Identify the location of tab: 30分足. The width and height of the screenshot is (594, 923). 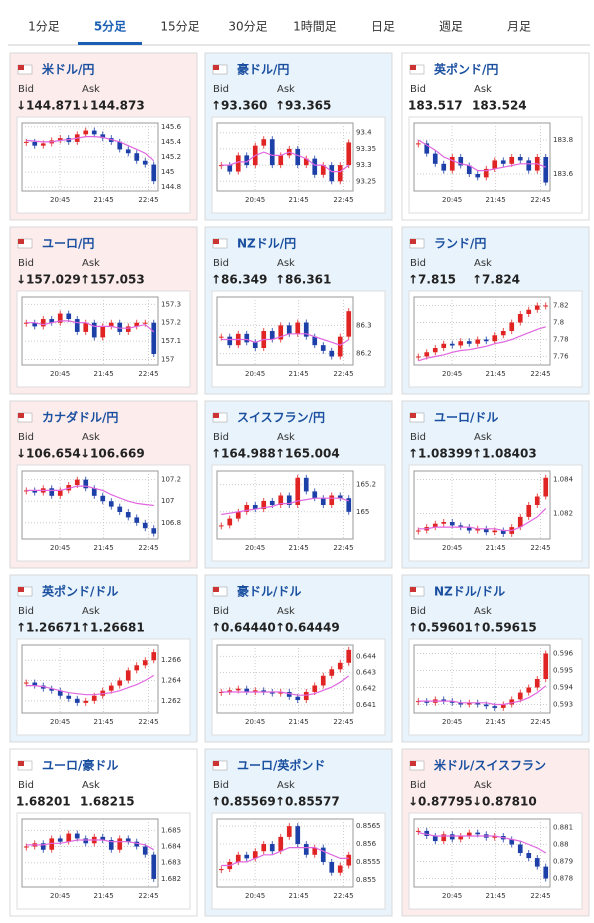
(247, 27).